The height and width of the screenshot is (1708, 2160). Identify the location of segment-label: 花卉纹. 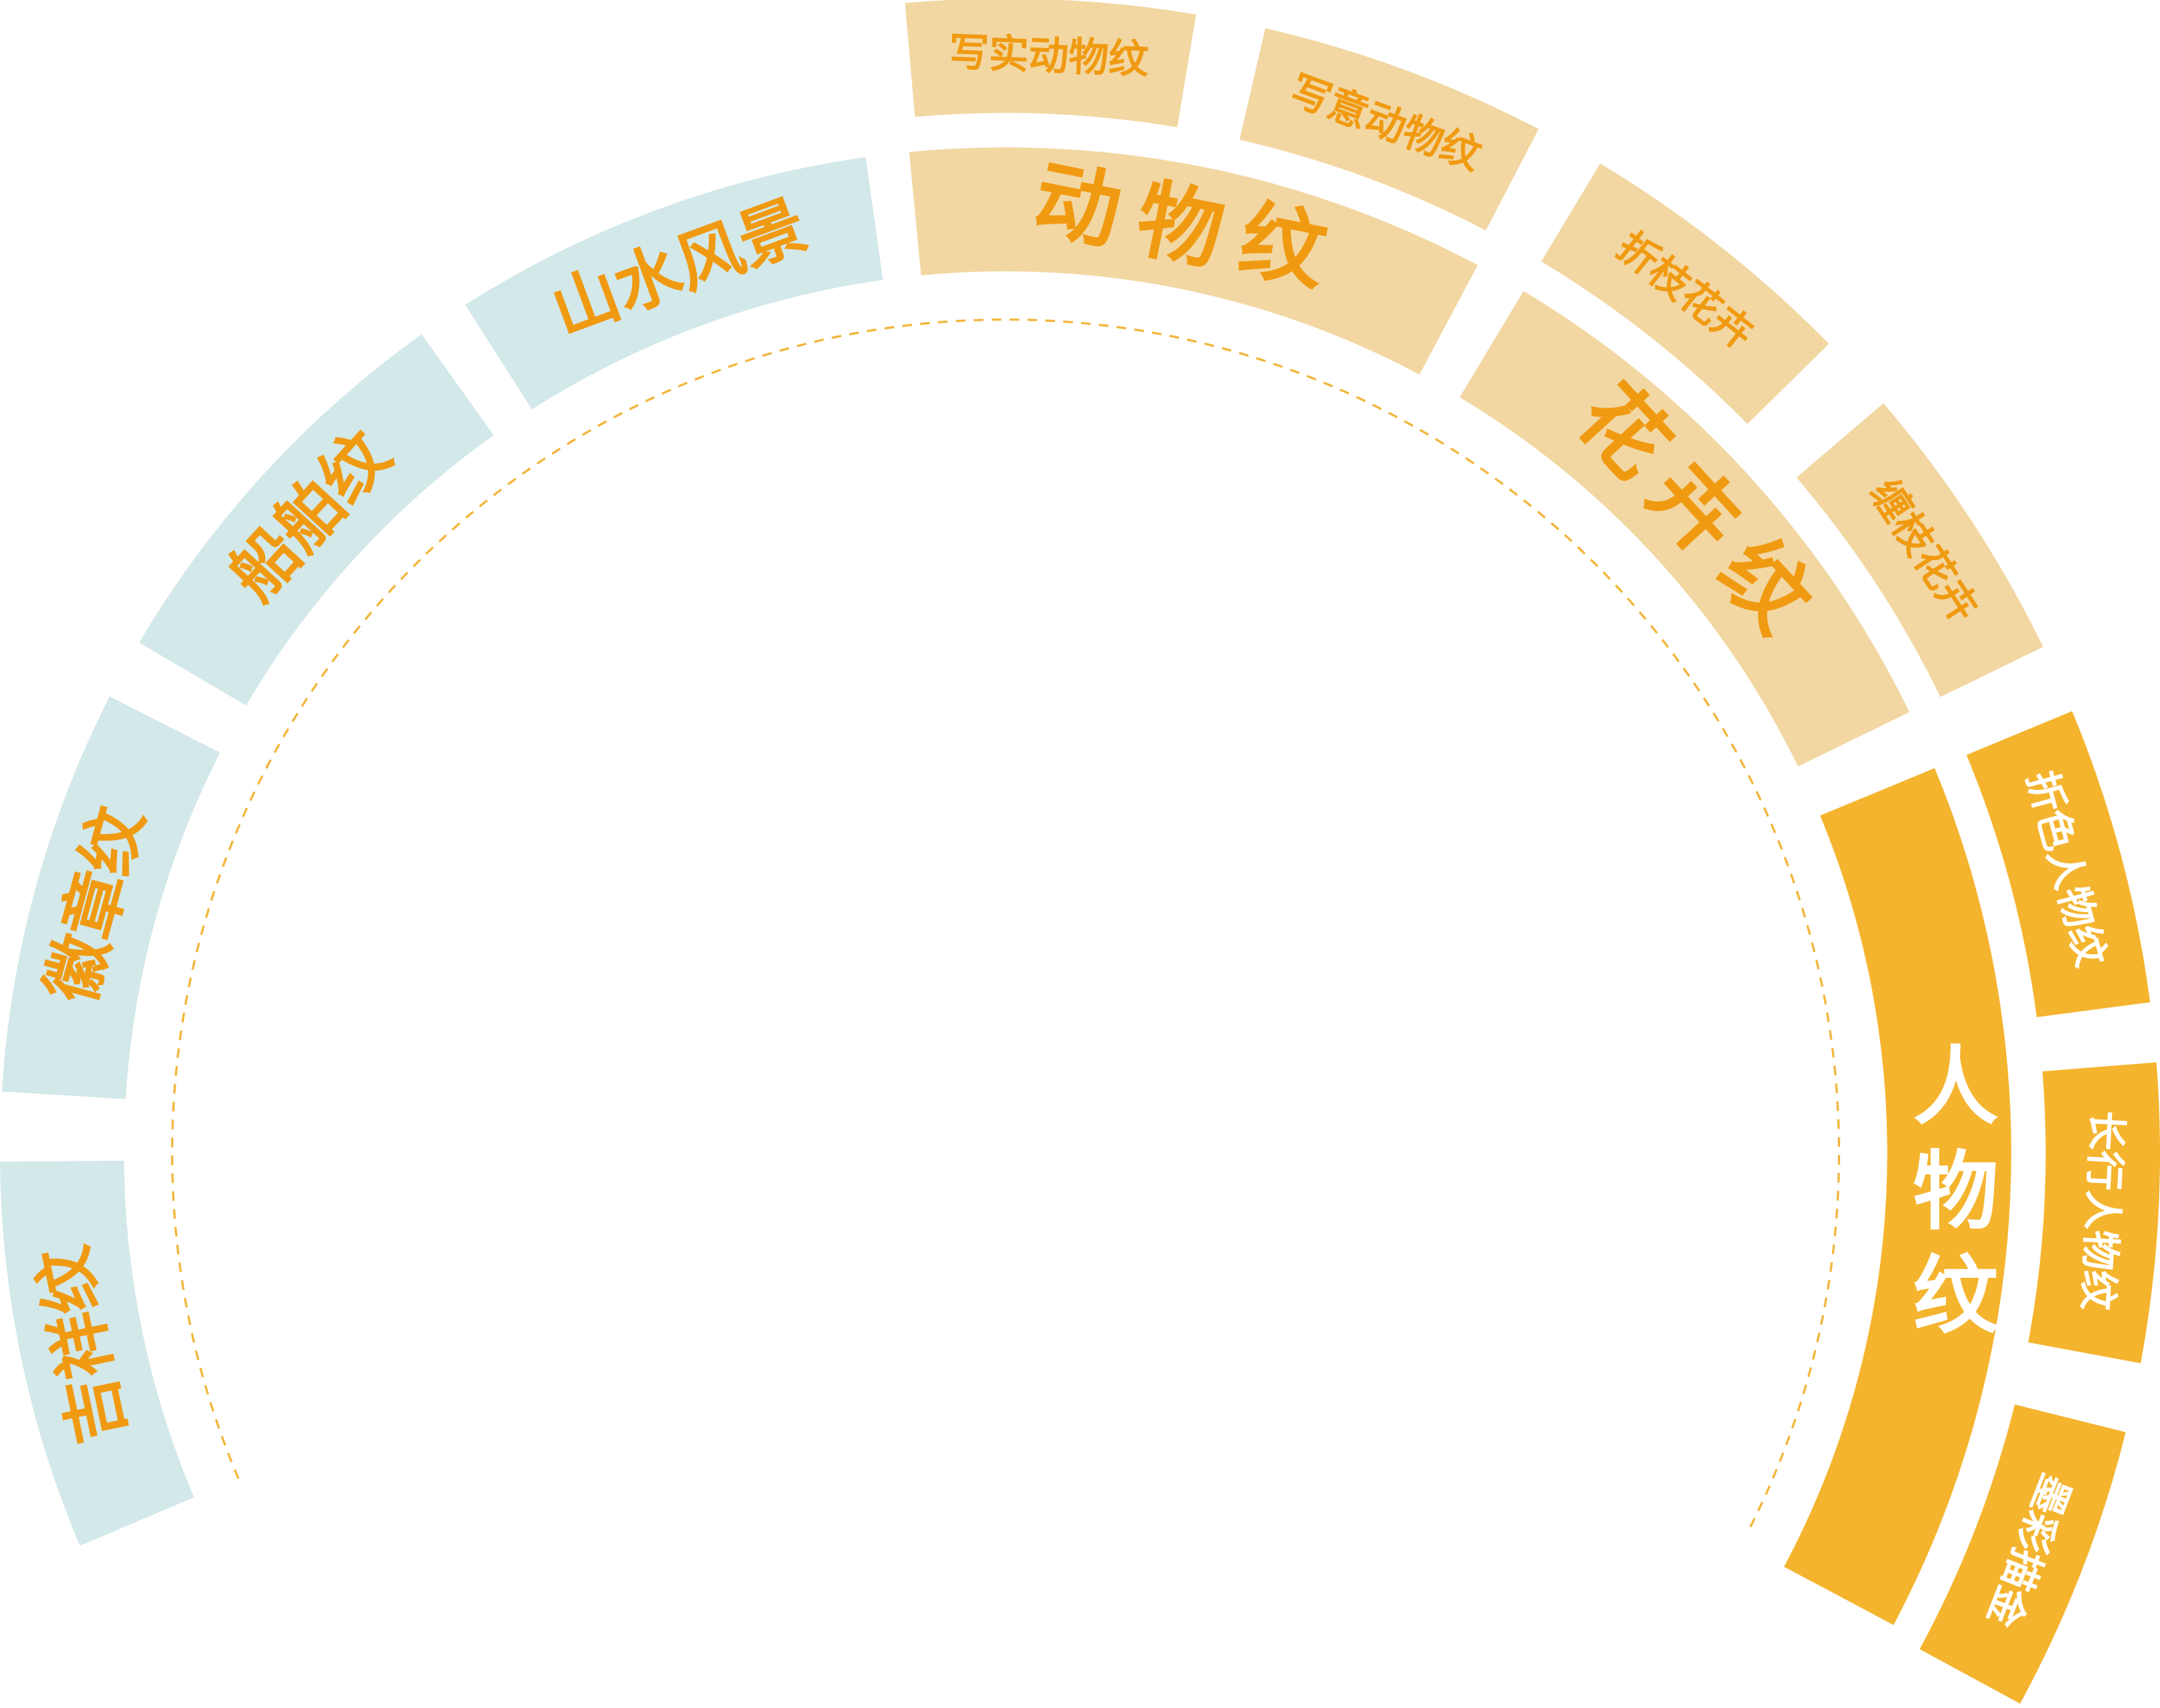
(1702, 515).